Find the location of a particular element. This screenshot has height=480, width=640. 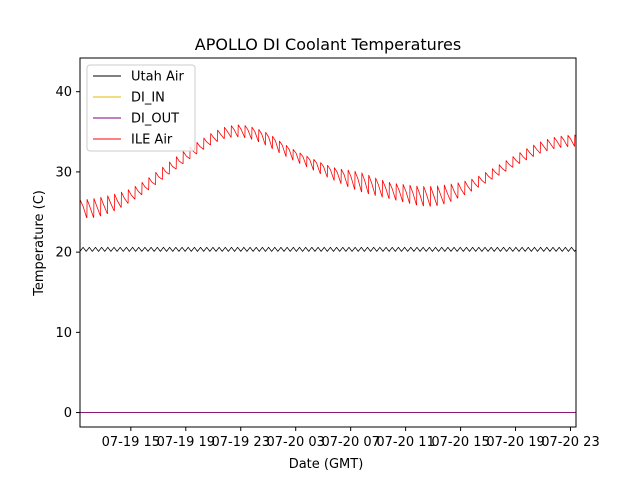

legend-label-di-out: DI_OUT is located at coordinates (155, 119).